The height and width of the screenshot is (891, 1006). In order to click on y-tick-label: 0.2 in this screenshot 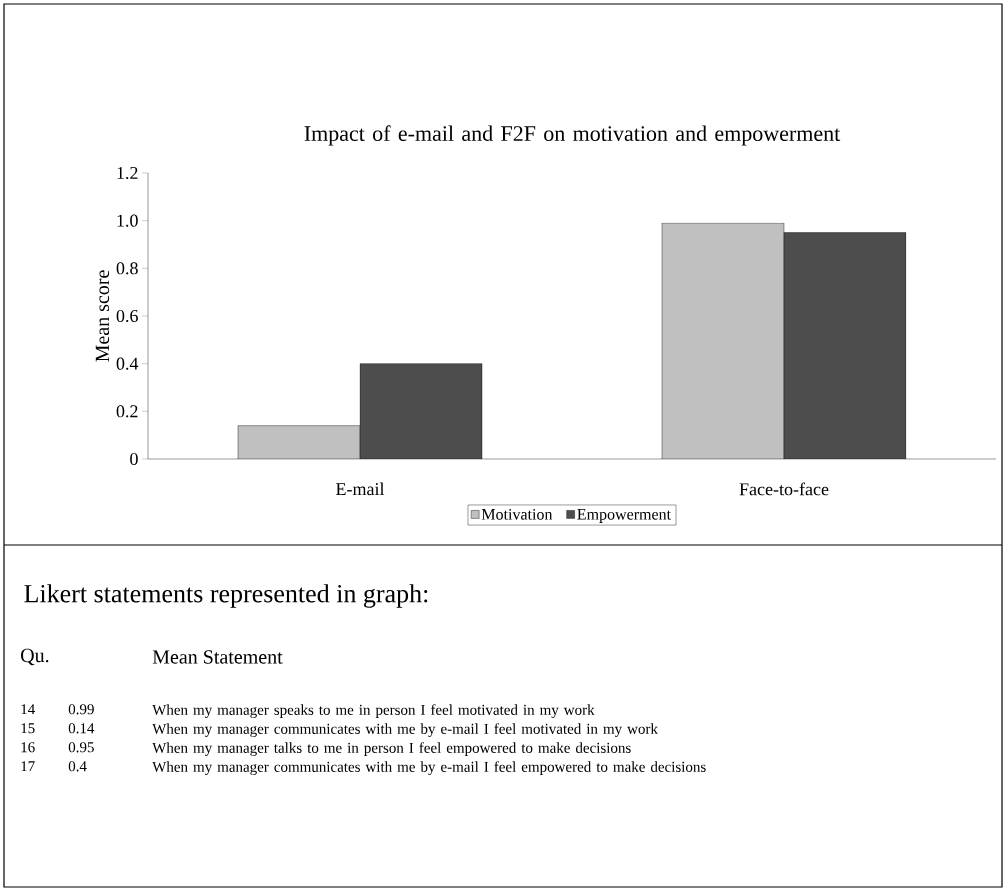, I will do `click(127, 411)`.